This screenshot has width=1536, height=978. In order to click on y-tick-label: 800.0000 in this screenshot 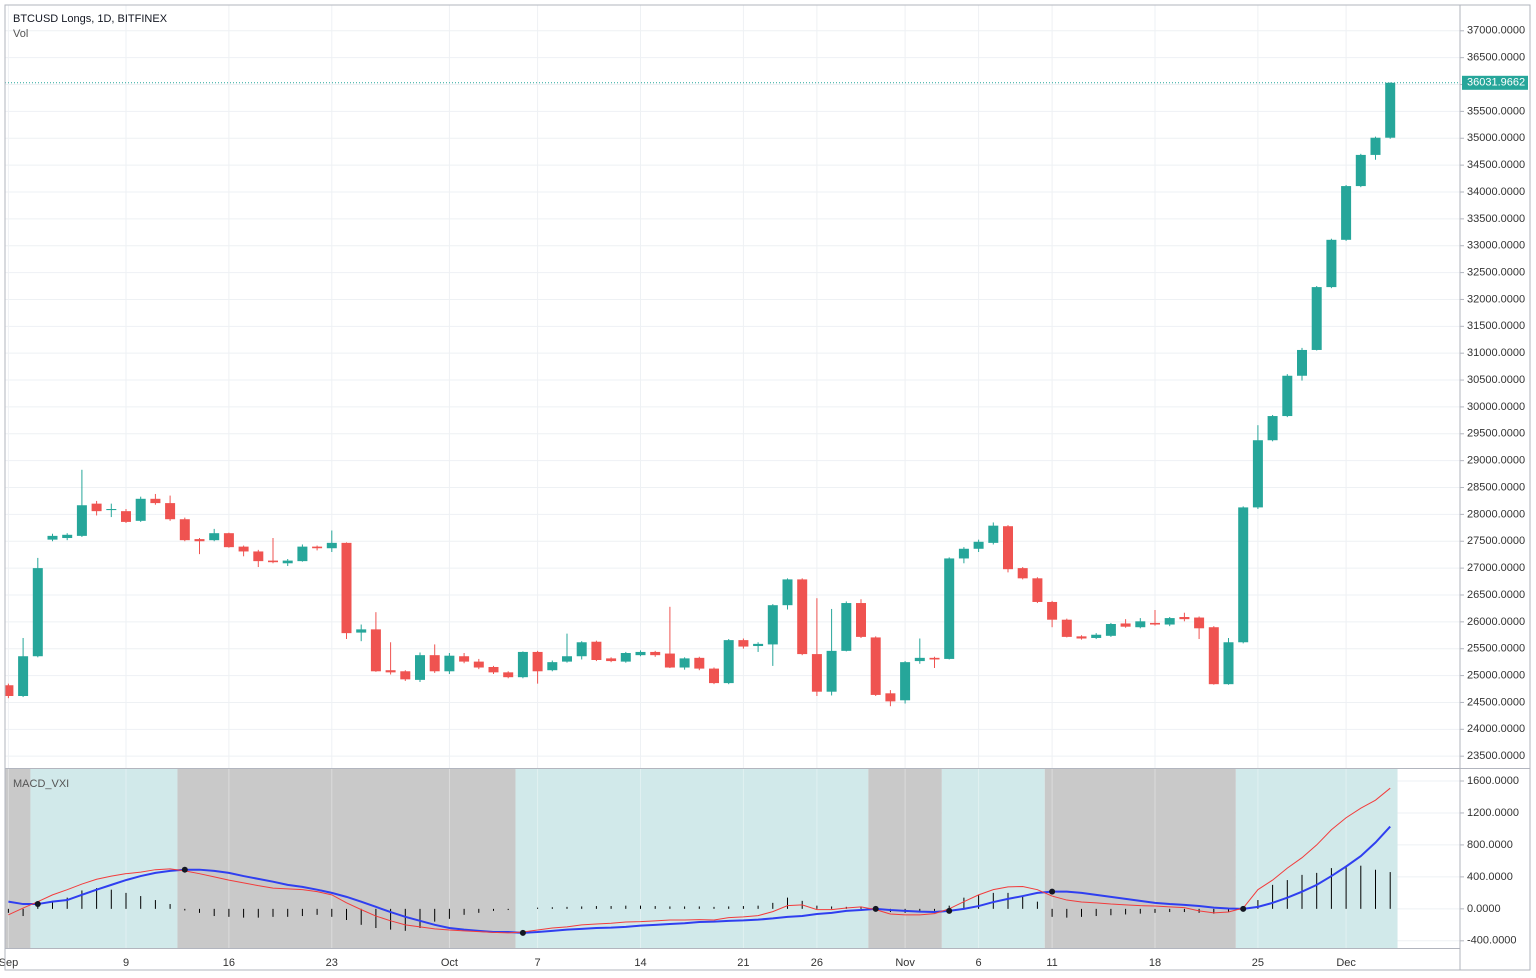, I will do `click(1490, 845)`.